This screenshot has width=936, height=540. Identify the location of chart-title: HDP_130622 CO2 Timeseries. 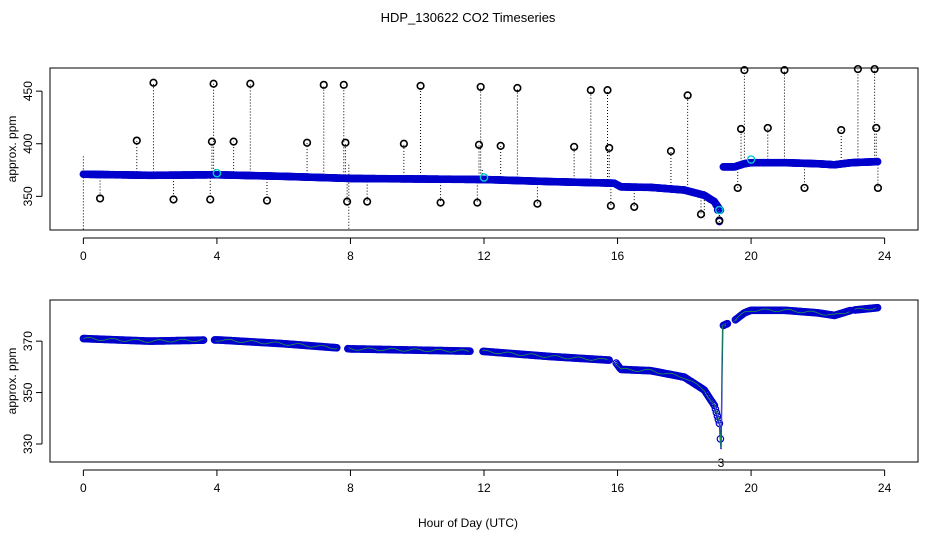
(468, 17).